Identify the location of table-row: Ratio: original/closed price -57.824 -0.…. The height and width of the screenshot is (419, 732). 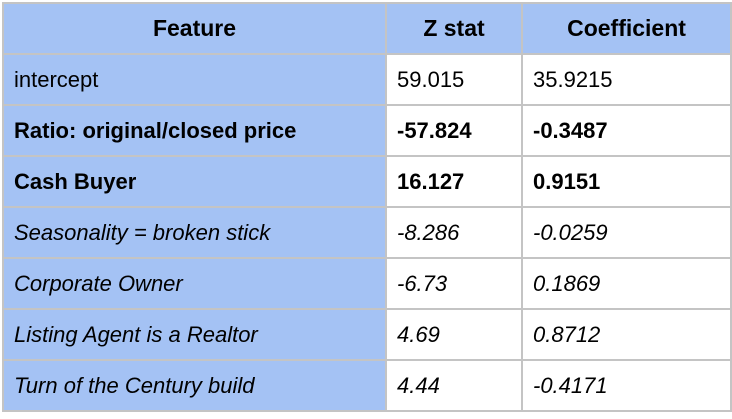
(367, 130).